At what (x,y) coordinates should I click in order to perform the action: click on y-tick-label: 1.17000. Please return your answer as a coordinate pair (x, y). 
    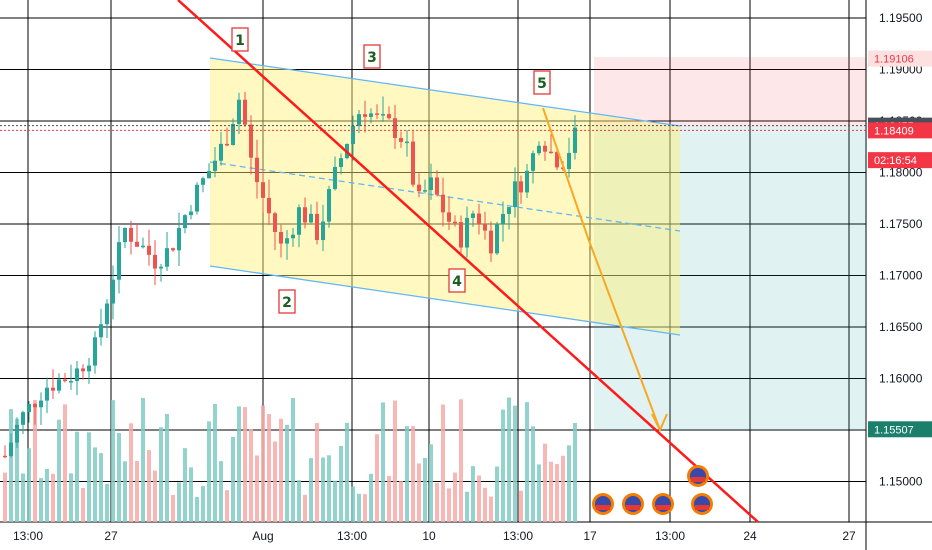
    Looking at the image, I should click on (901, 276).